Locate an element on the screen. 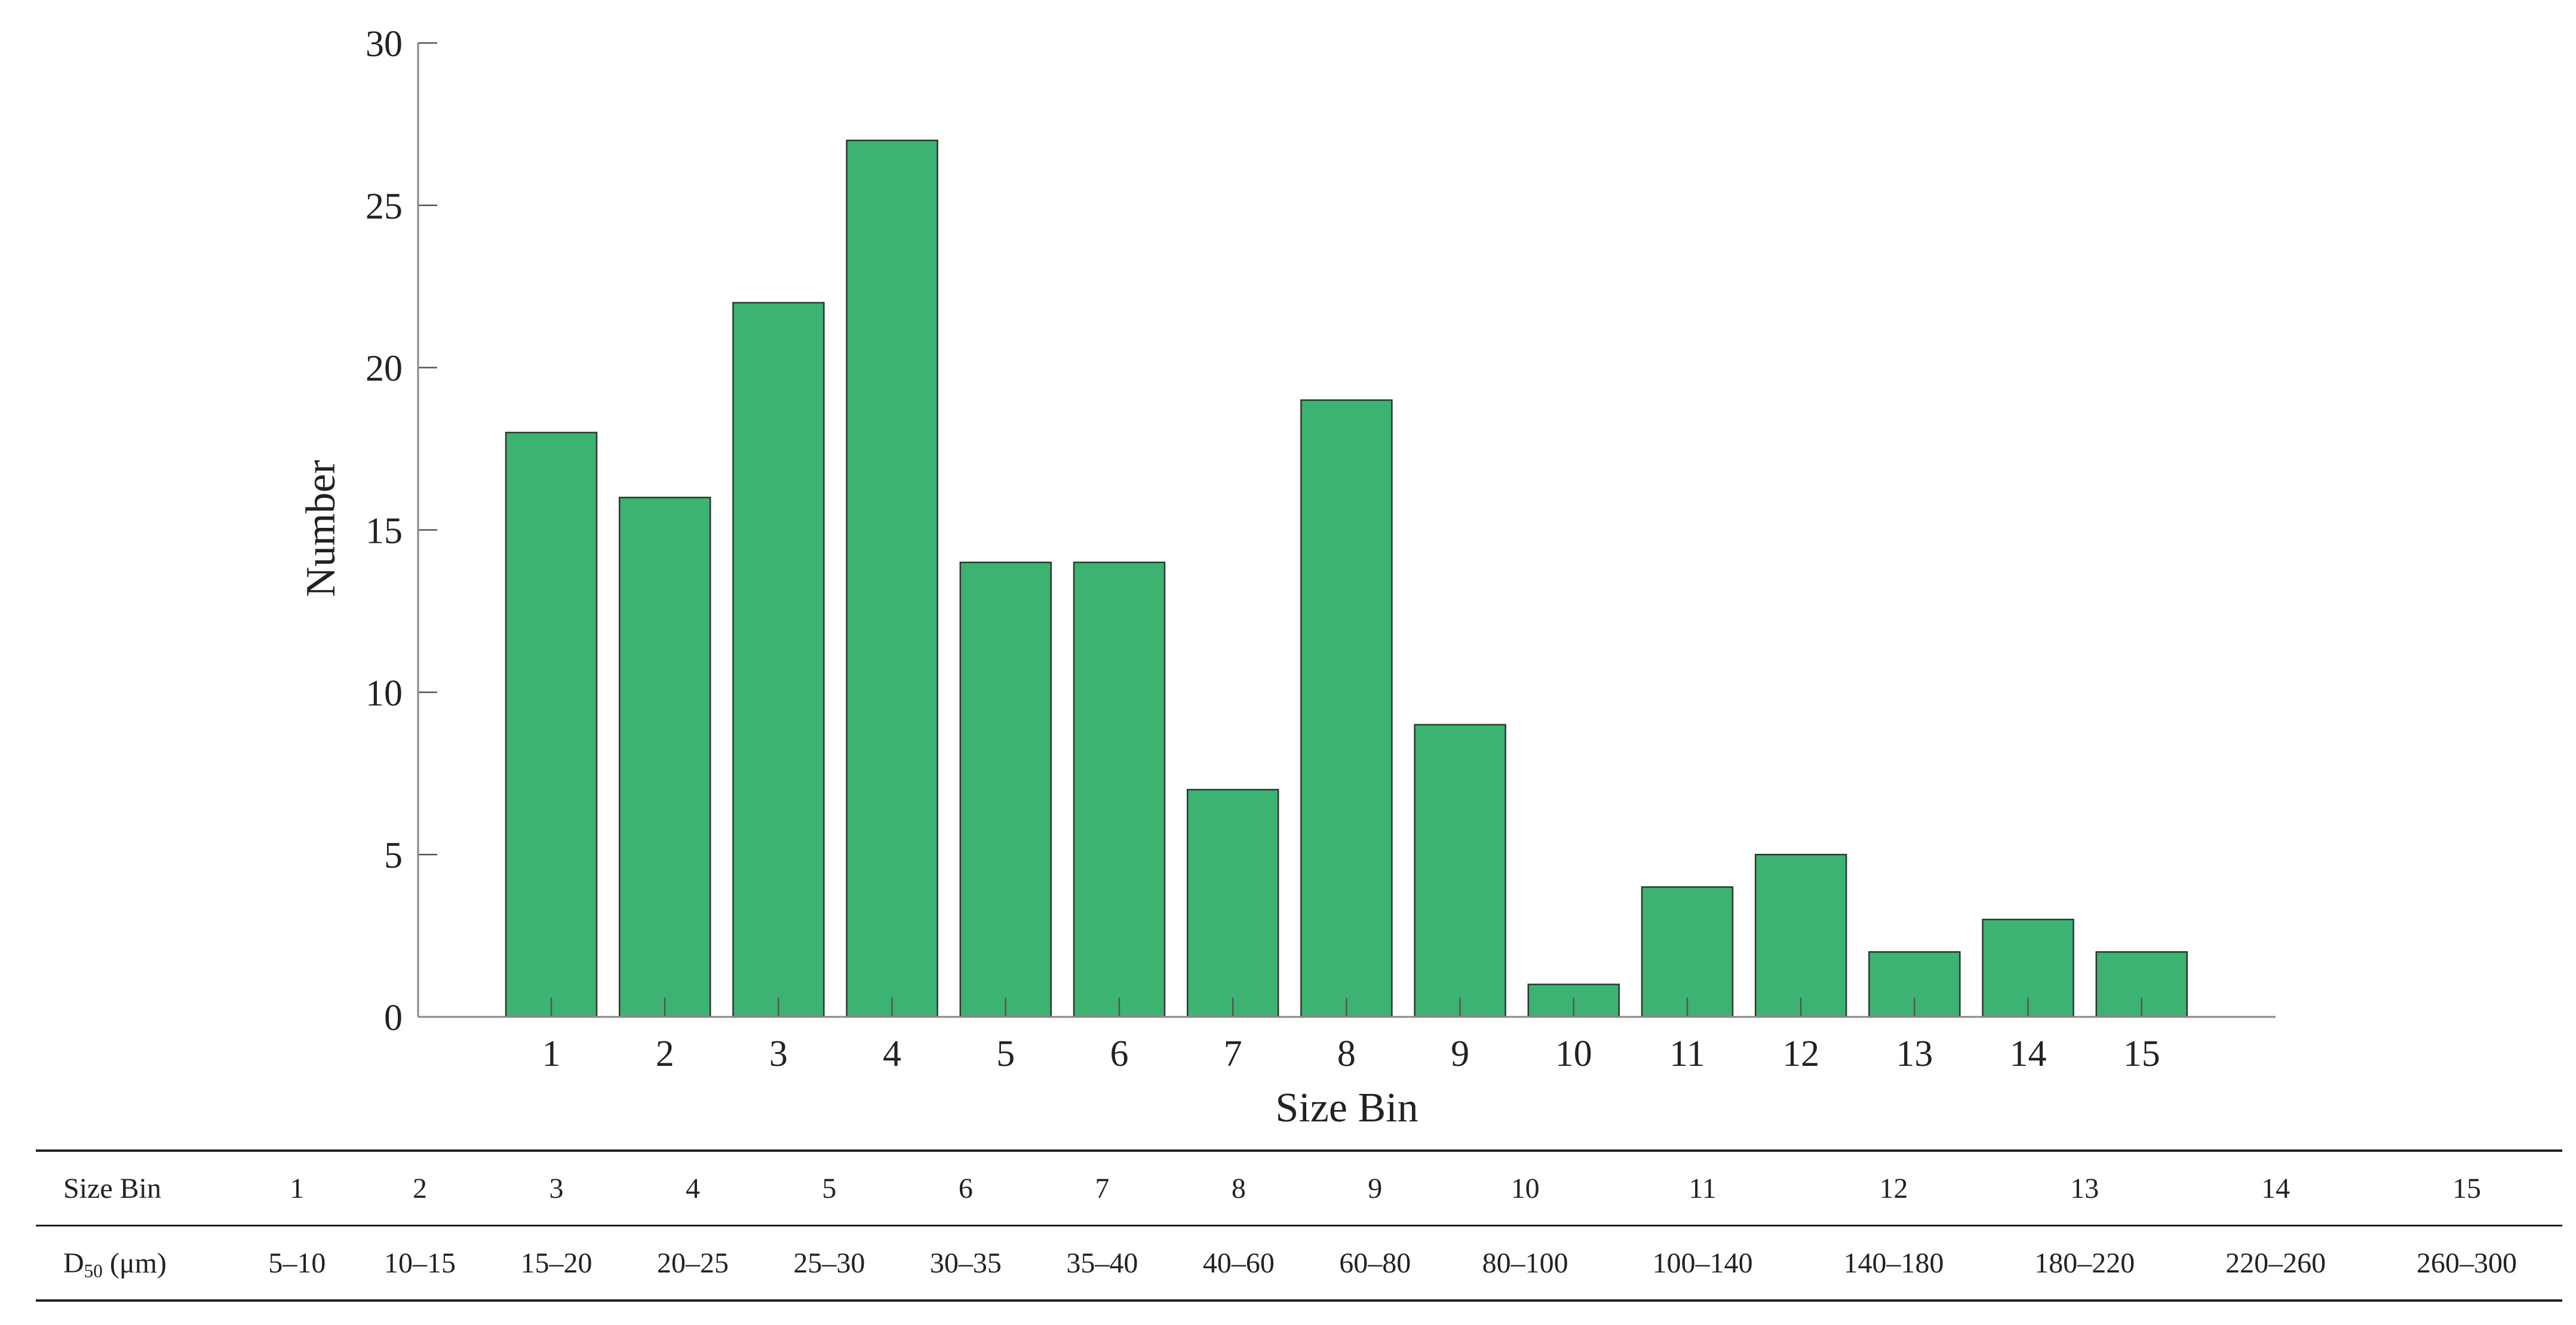  d50-range-cell: 80–100 is located at coordinates (1525, 1263).